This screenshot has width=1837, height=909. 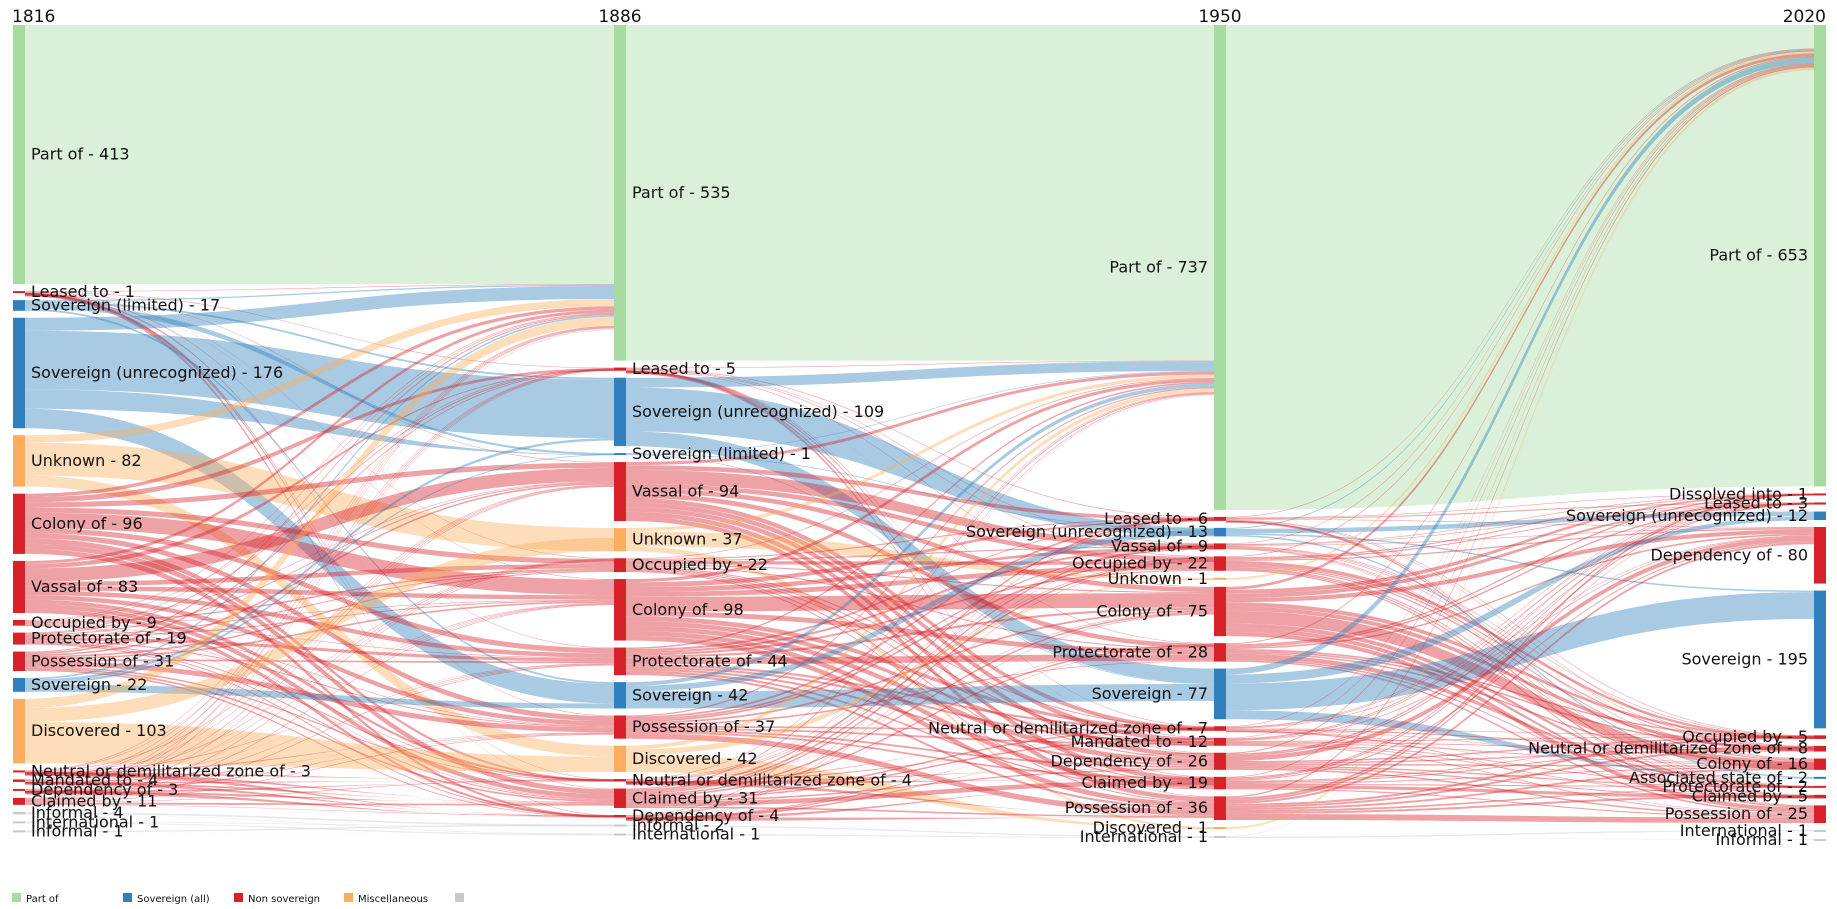 I want to click on legend-label: Part of, so click(x=42, y=899).